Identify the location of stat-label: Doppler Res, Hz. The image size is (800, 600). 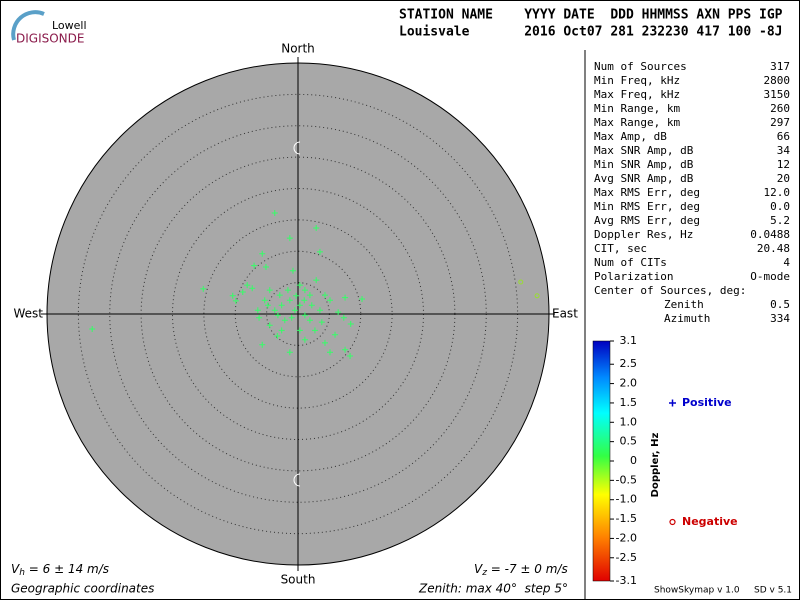
(643, 234).